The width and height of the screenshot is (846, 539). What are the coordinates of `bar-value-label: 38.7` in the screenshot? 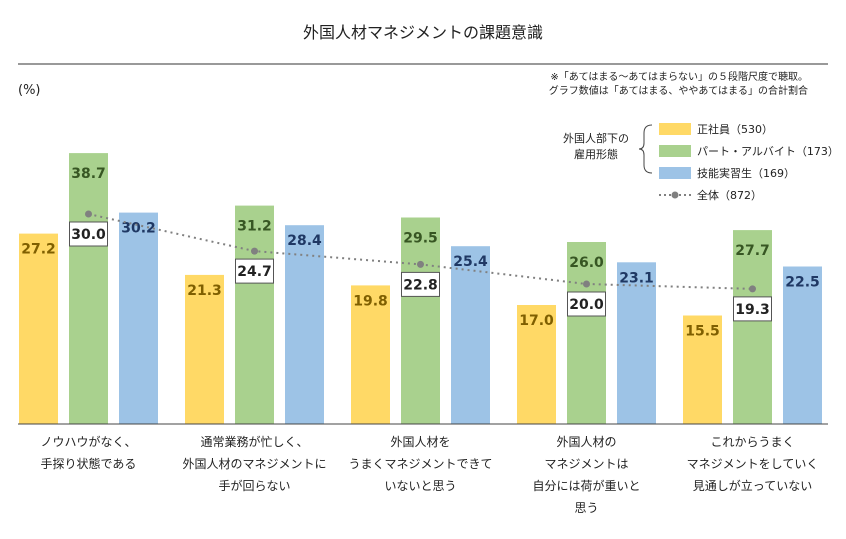 It's located at (88, 174).